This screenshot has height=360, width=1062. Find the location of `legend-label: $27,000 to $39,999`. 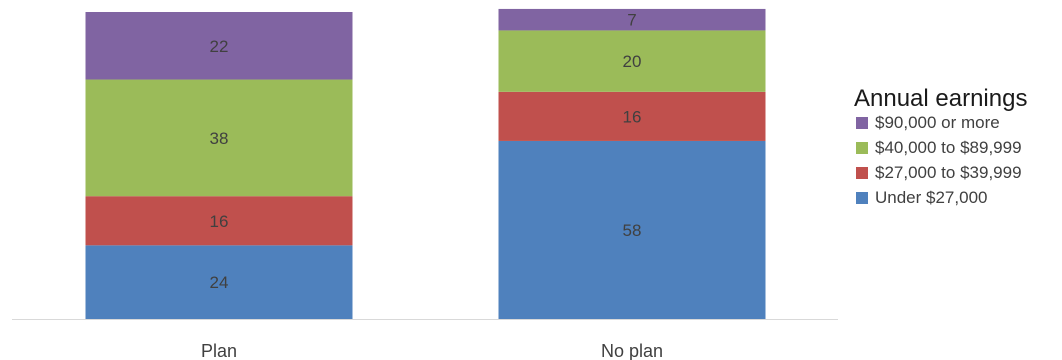

legend-label: $27,000 to $39,999 is located at coordinates (948, 172).